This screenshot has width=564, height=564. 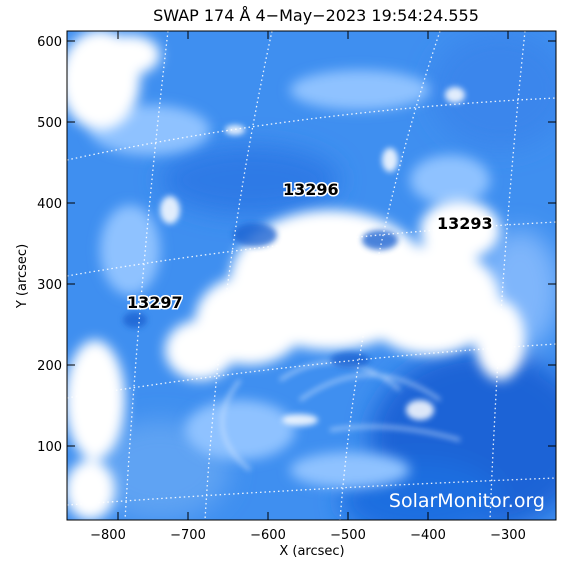 I want to click on y-tick-label: 400, so click(x=49, y=204).